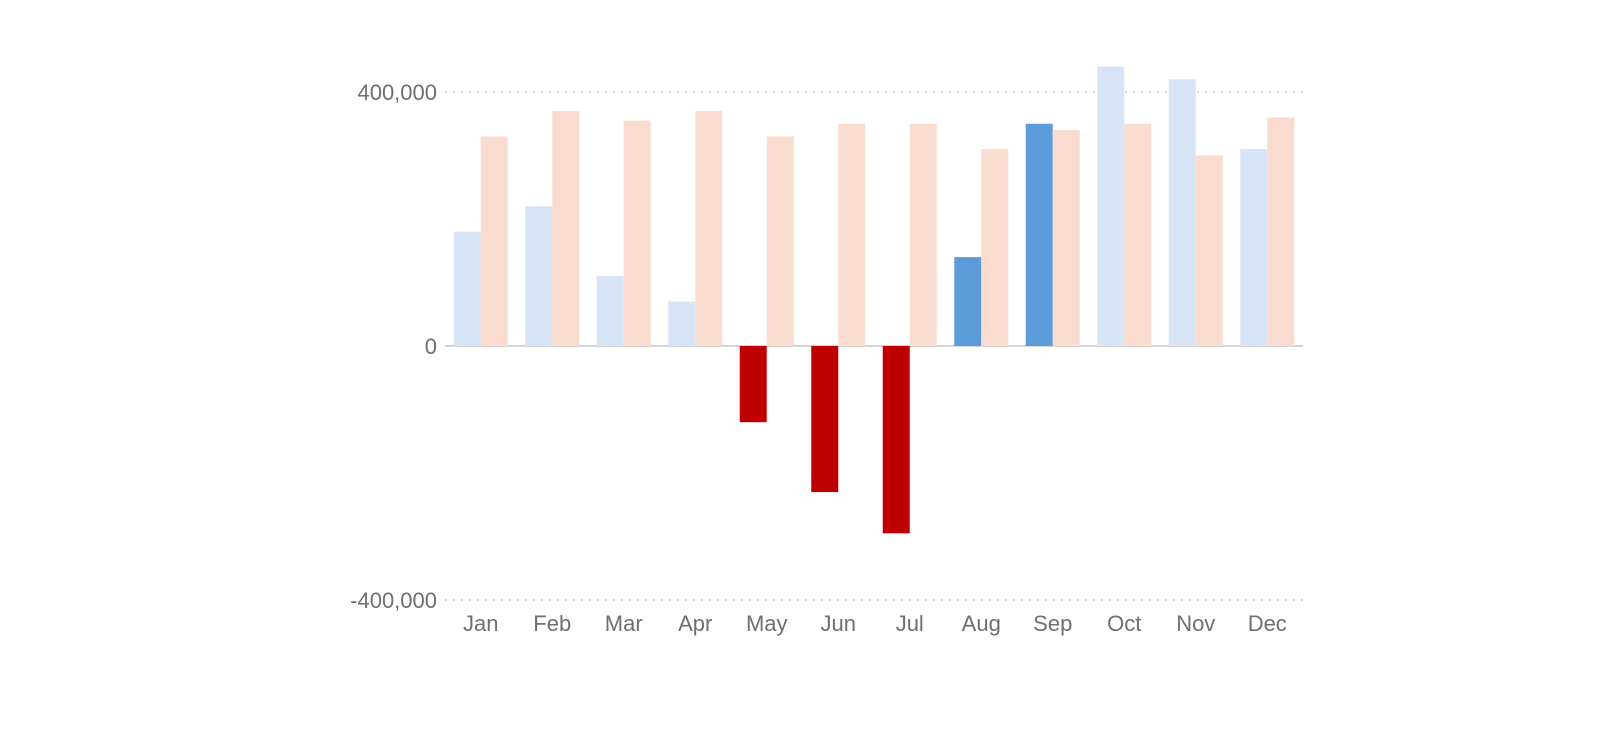  I want to click on bar-series-1-dec, so click(1254, 247).